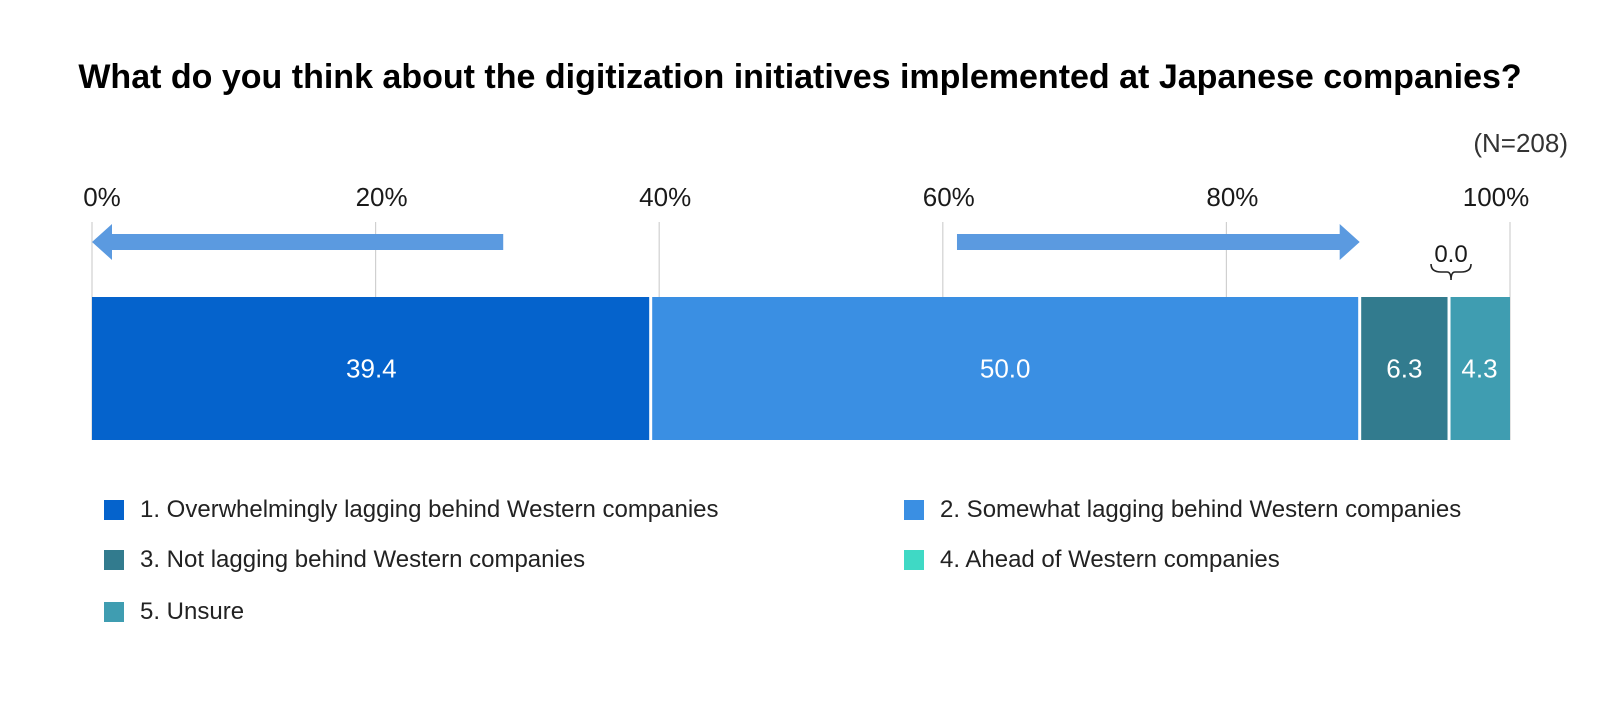  I want to click on bar-value-label: 39.4, so click(371, 369).